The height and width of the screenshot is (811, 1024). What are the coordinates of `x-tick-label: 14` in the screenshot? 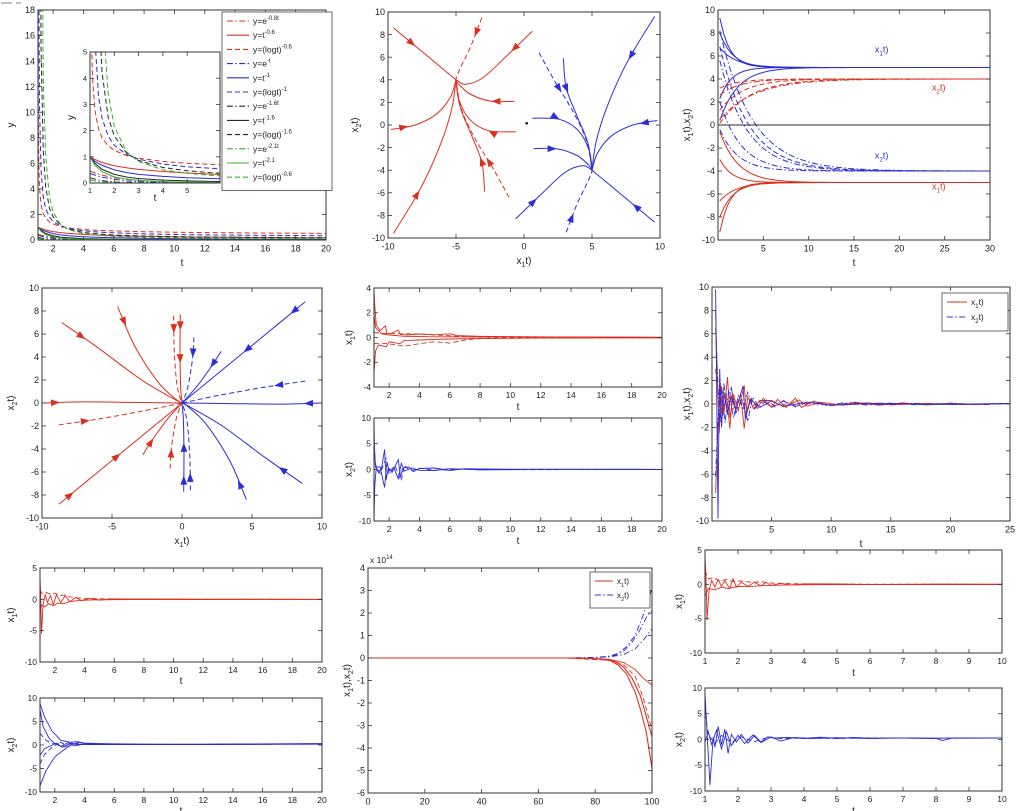 It's located at (233, 800).